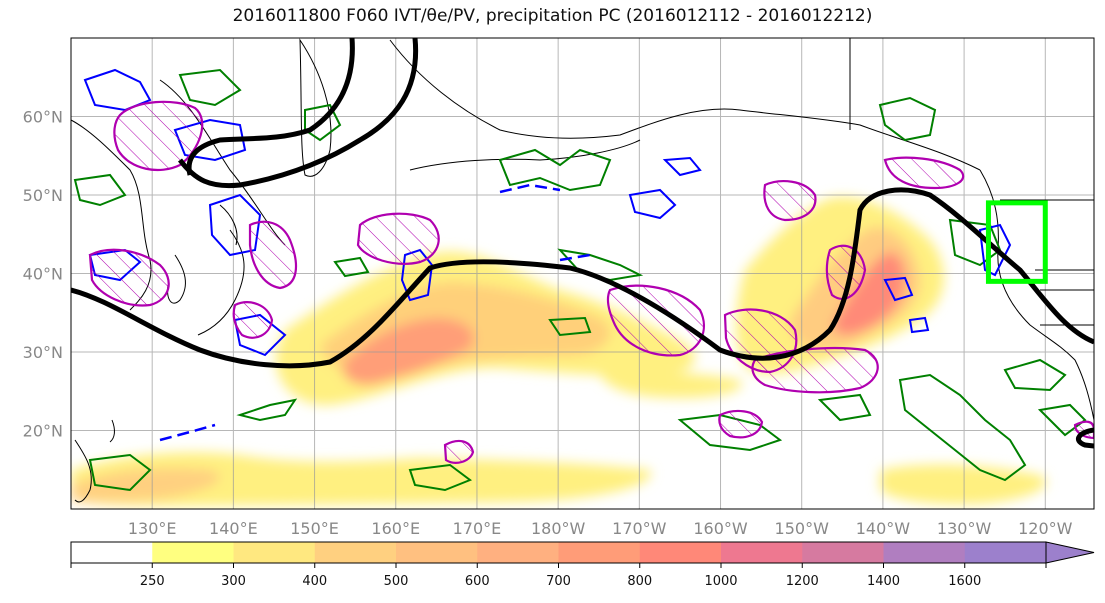 The height and width of the screenshot is (603, 1105). What do you see at coordinates (964, 528) in the screenshot?
I see `lon-tick-label: 130°W` at bounding box center [964, 528].